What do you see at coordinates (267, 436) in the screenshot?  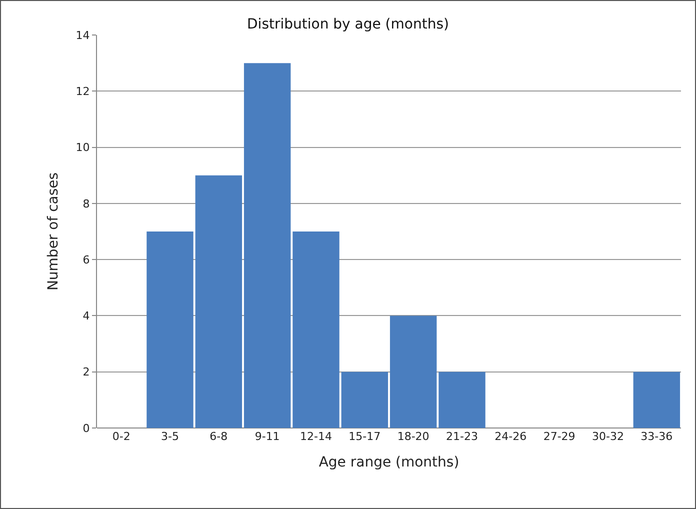 I see `x-tick-label: 9-11` at bounding box center [267, 436].